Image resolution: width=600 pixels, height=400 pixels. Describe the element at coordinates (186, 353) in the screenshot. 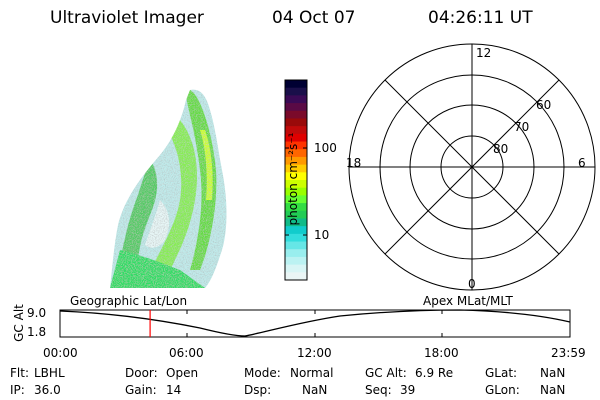

I see `x-tick-label-0600: 06:00` at that location.